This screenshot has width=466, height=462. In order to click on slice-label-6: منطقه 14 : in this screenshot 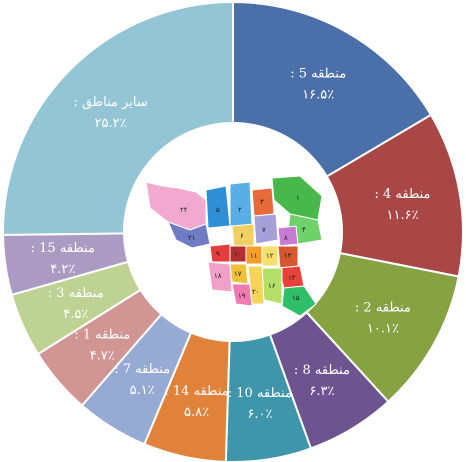, I will do `click(196, 391)`.